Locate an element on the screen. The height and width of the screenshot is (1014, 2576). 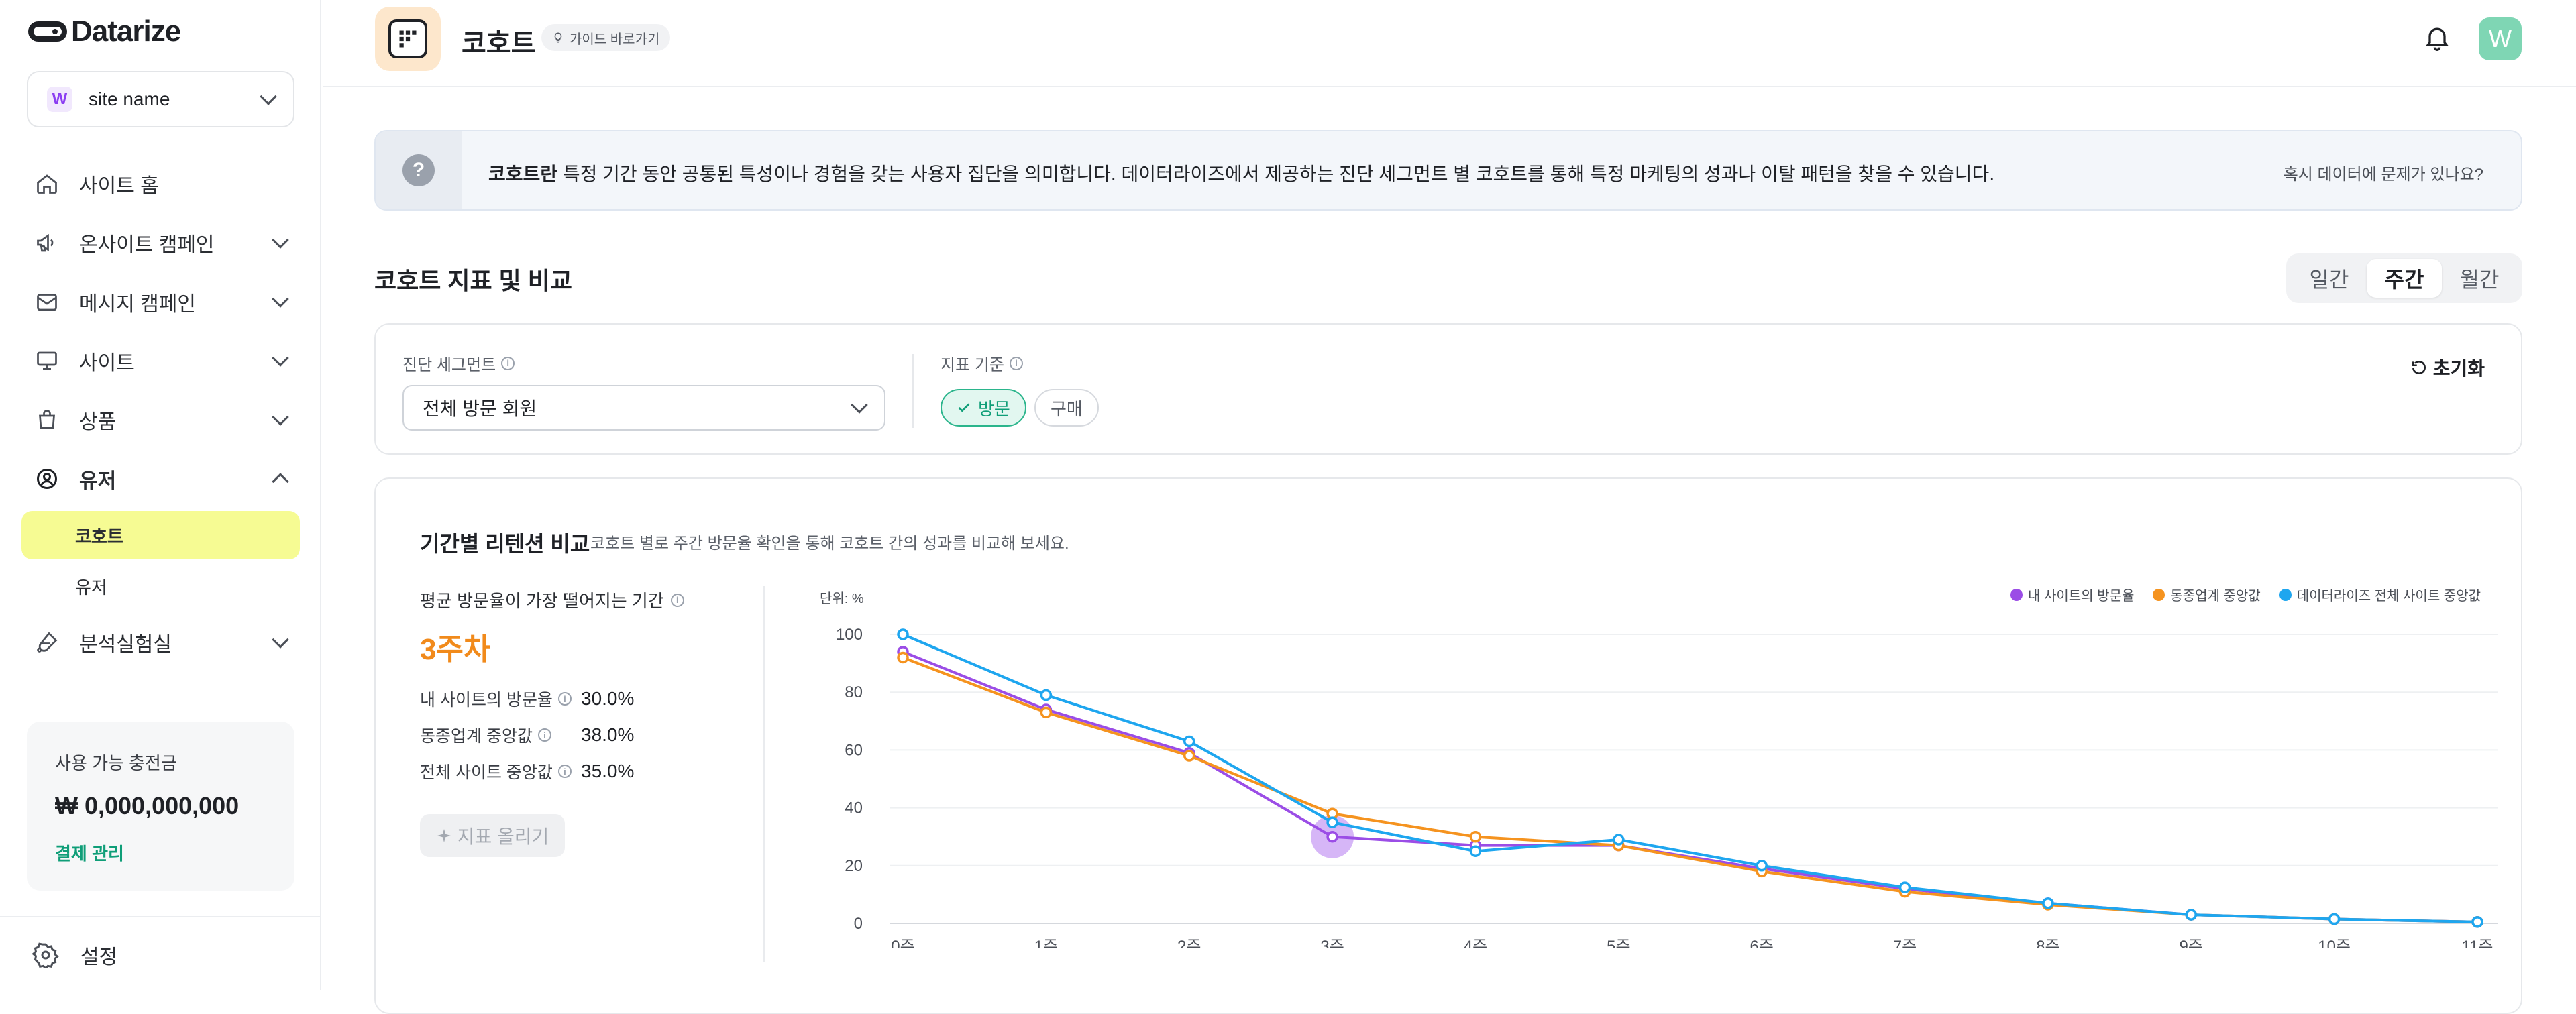
sidebar-item-label: 분석실험실 is located at coordinates (125, 645).